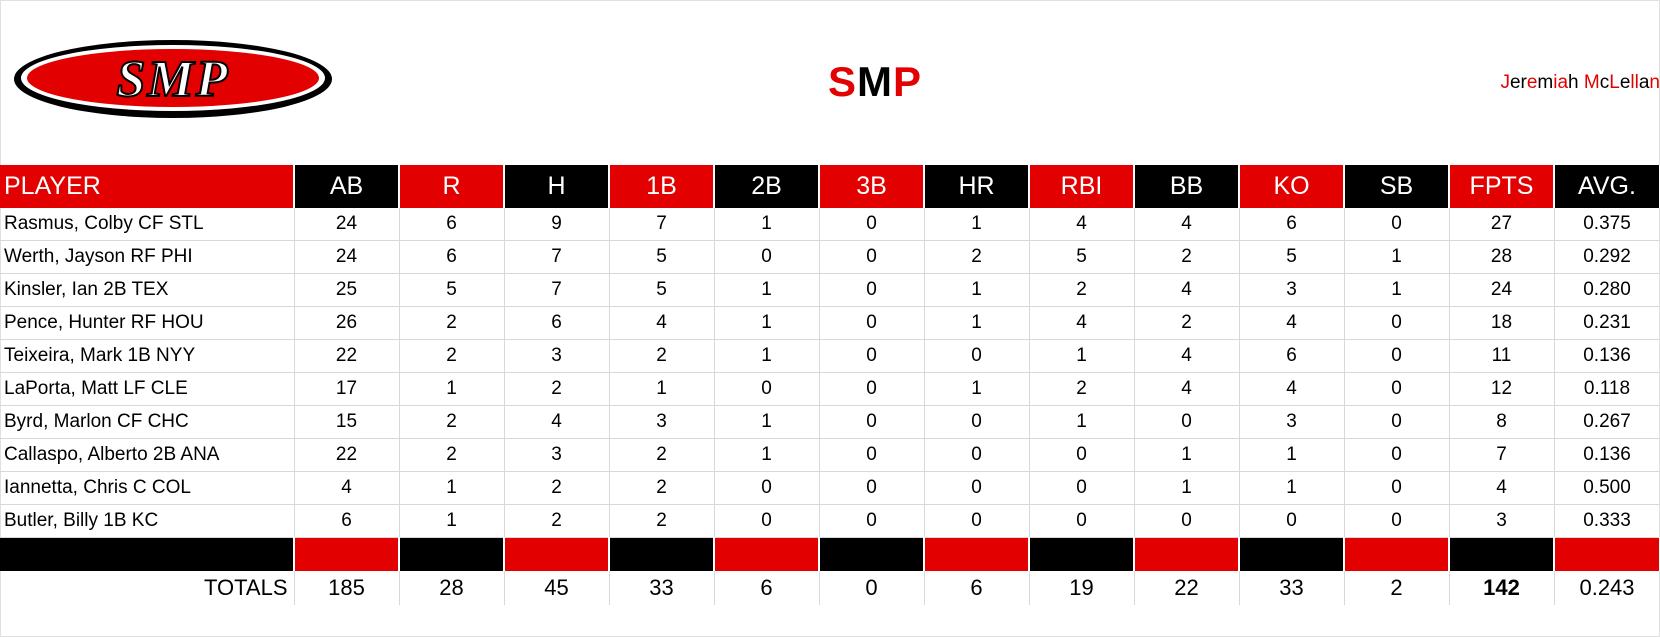  I want to click on stat-h: 7, so click(557, 257).